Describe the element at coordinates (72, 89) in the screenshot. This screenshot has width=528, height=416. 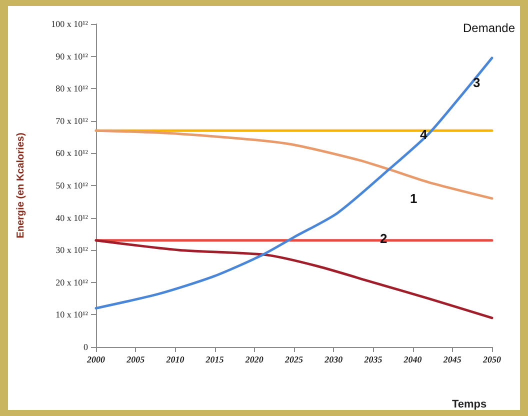
I see `y-tick-label: 80 x 10¹²` at that location.